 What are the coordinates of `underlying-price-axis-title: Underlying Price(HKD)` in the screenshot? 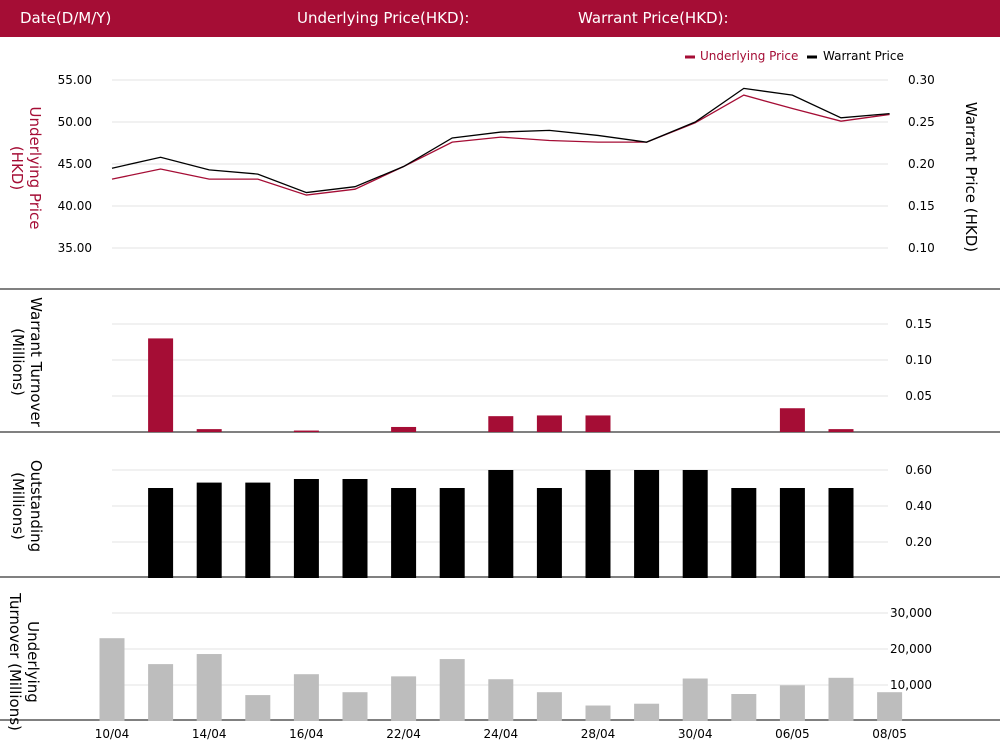 It's located at (26, 167).